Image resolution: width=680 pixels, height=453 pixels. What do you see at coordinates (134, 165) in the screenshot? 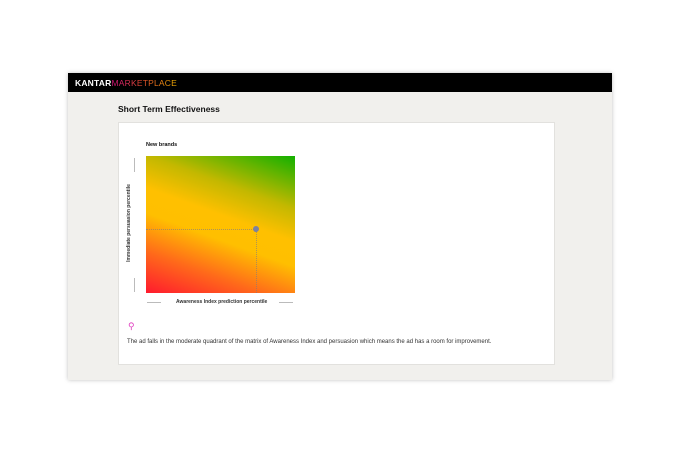
I see `y-axis-arrow` at bounding box center [134, 165].